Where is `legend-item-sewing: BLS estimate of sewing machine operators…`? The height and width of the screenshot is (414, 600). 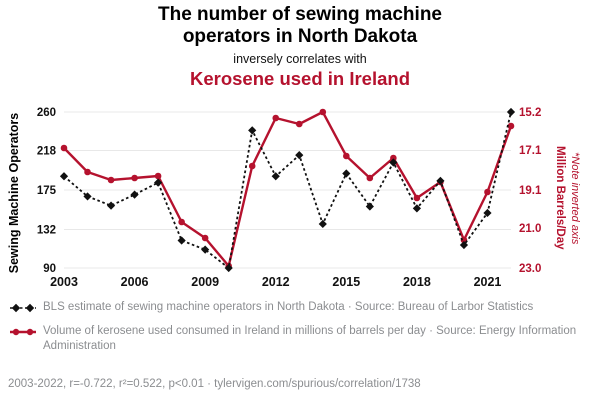
legend-item-sewing: BLS estimate of sewing machine operators… is located at coordinates (300, 307).